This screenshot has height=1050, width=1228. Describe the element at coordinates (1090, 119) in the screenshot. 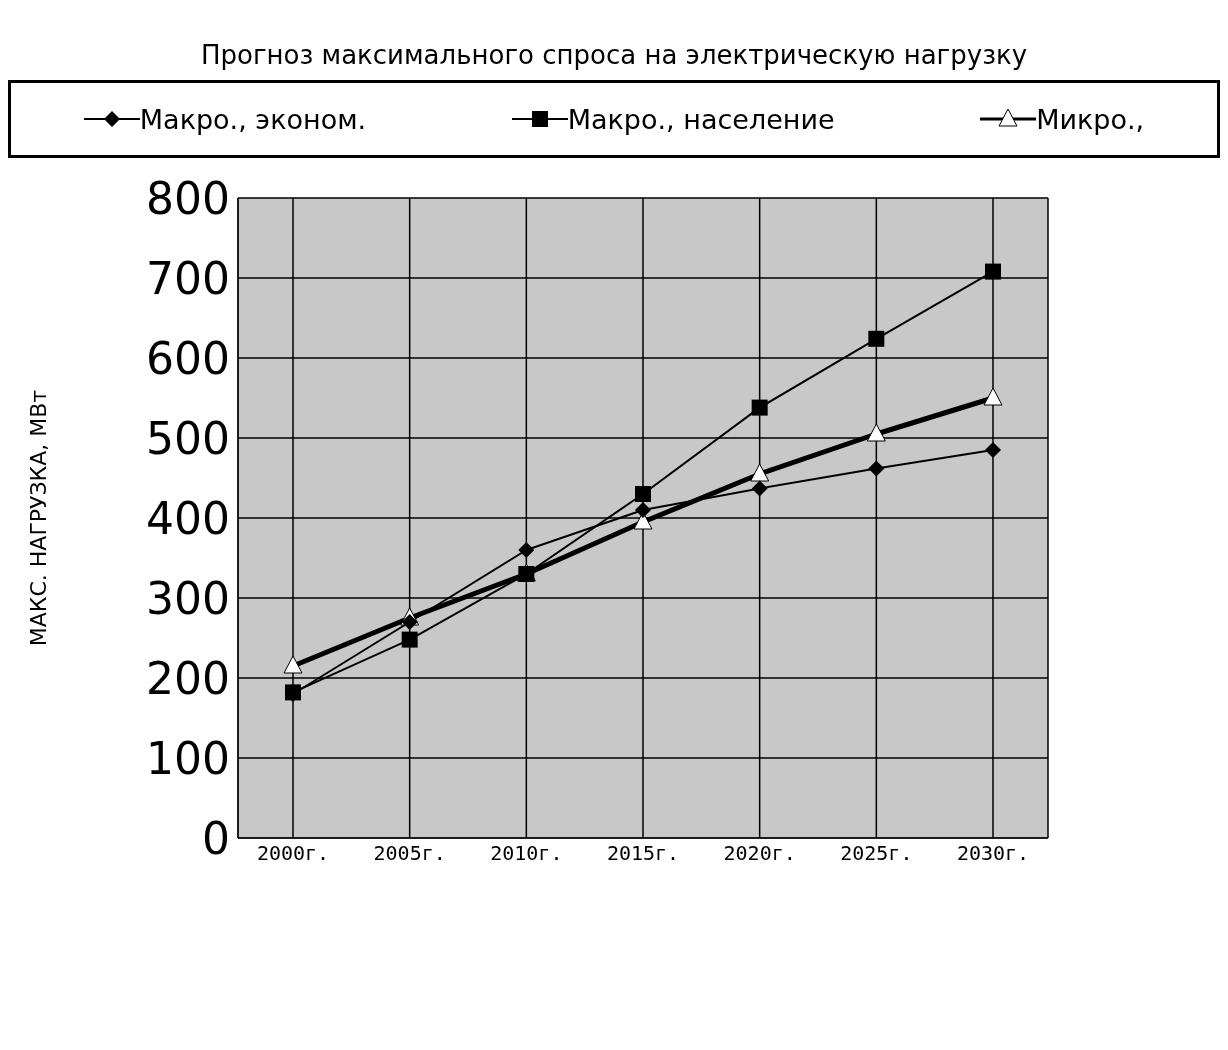

I see `legend-label: Микро.,` at that location.